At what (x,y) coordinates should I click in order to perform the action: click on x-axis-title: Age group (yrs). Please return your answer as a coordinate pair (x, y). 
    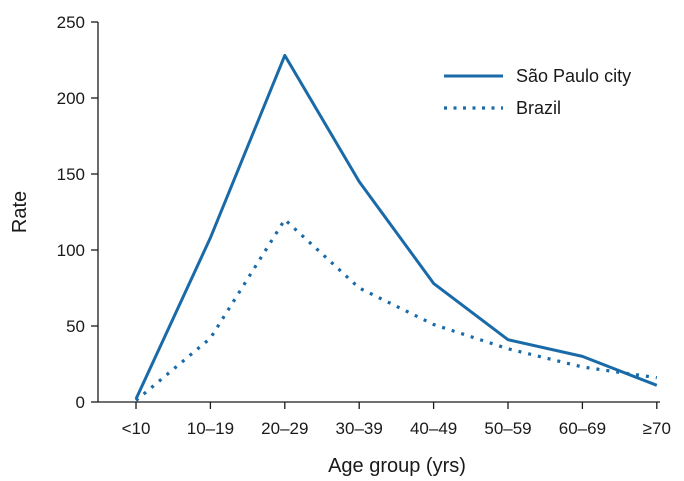
    Looking at the image, I should click on (397, 466).